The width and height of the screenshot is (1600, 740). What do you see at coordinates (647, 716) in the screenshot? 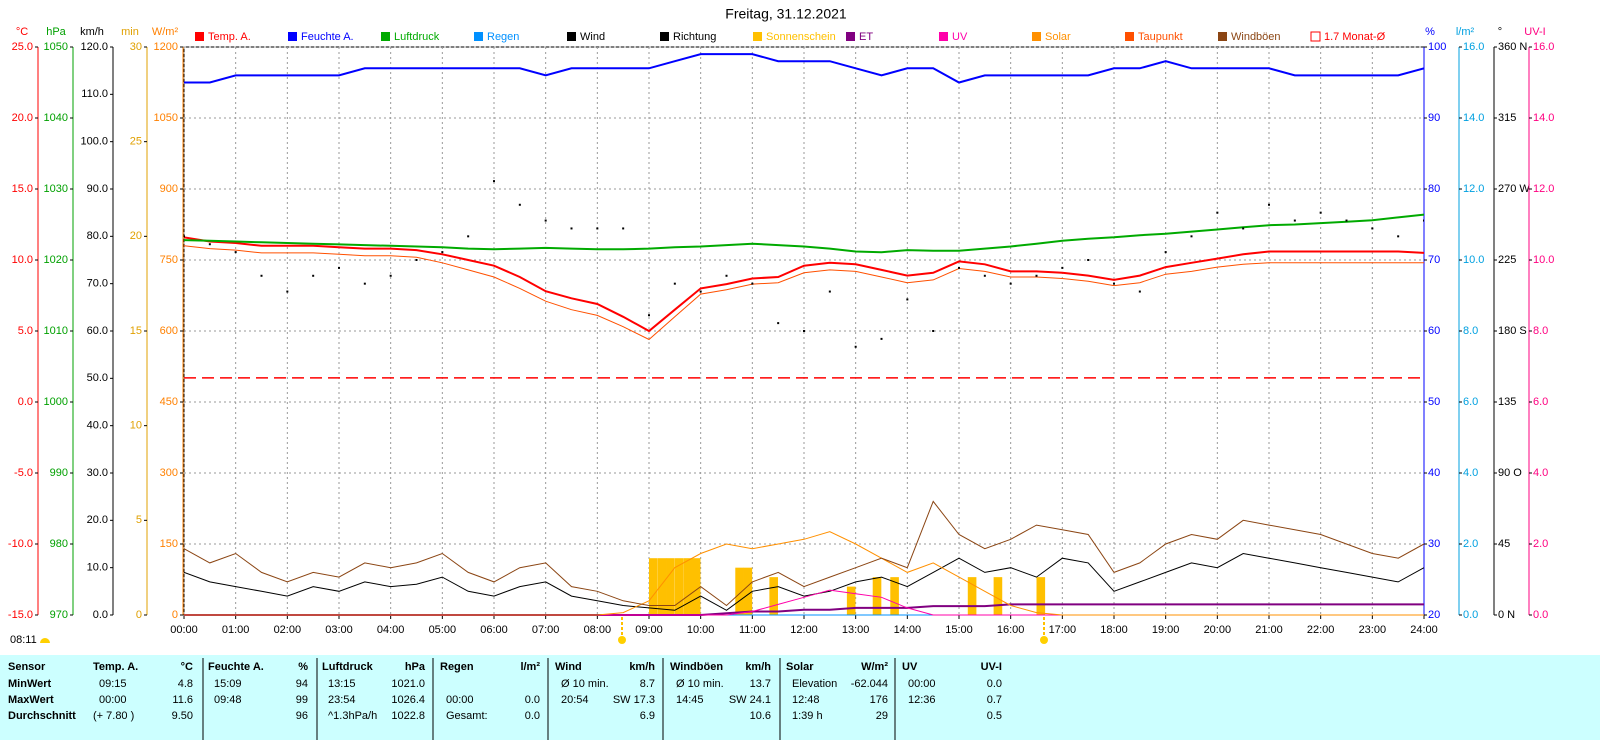
I see `cell-value: 6.9` at bounding box center [647, 716].